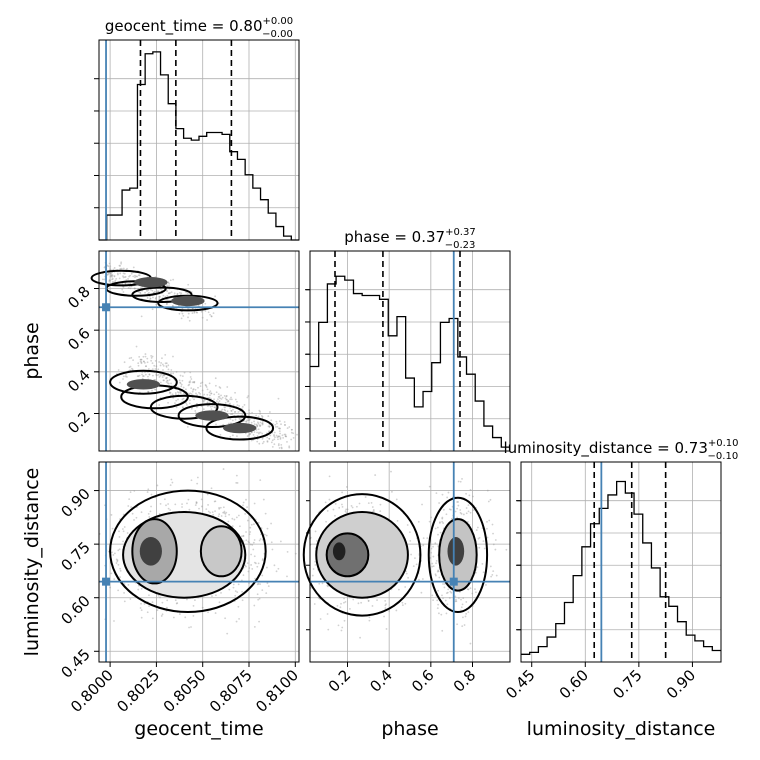 This screenshot has width=760, height=760. I want to click on title-plus: +0.10, so click(723, 443).